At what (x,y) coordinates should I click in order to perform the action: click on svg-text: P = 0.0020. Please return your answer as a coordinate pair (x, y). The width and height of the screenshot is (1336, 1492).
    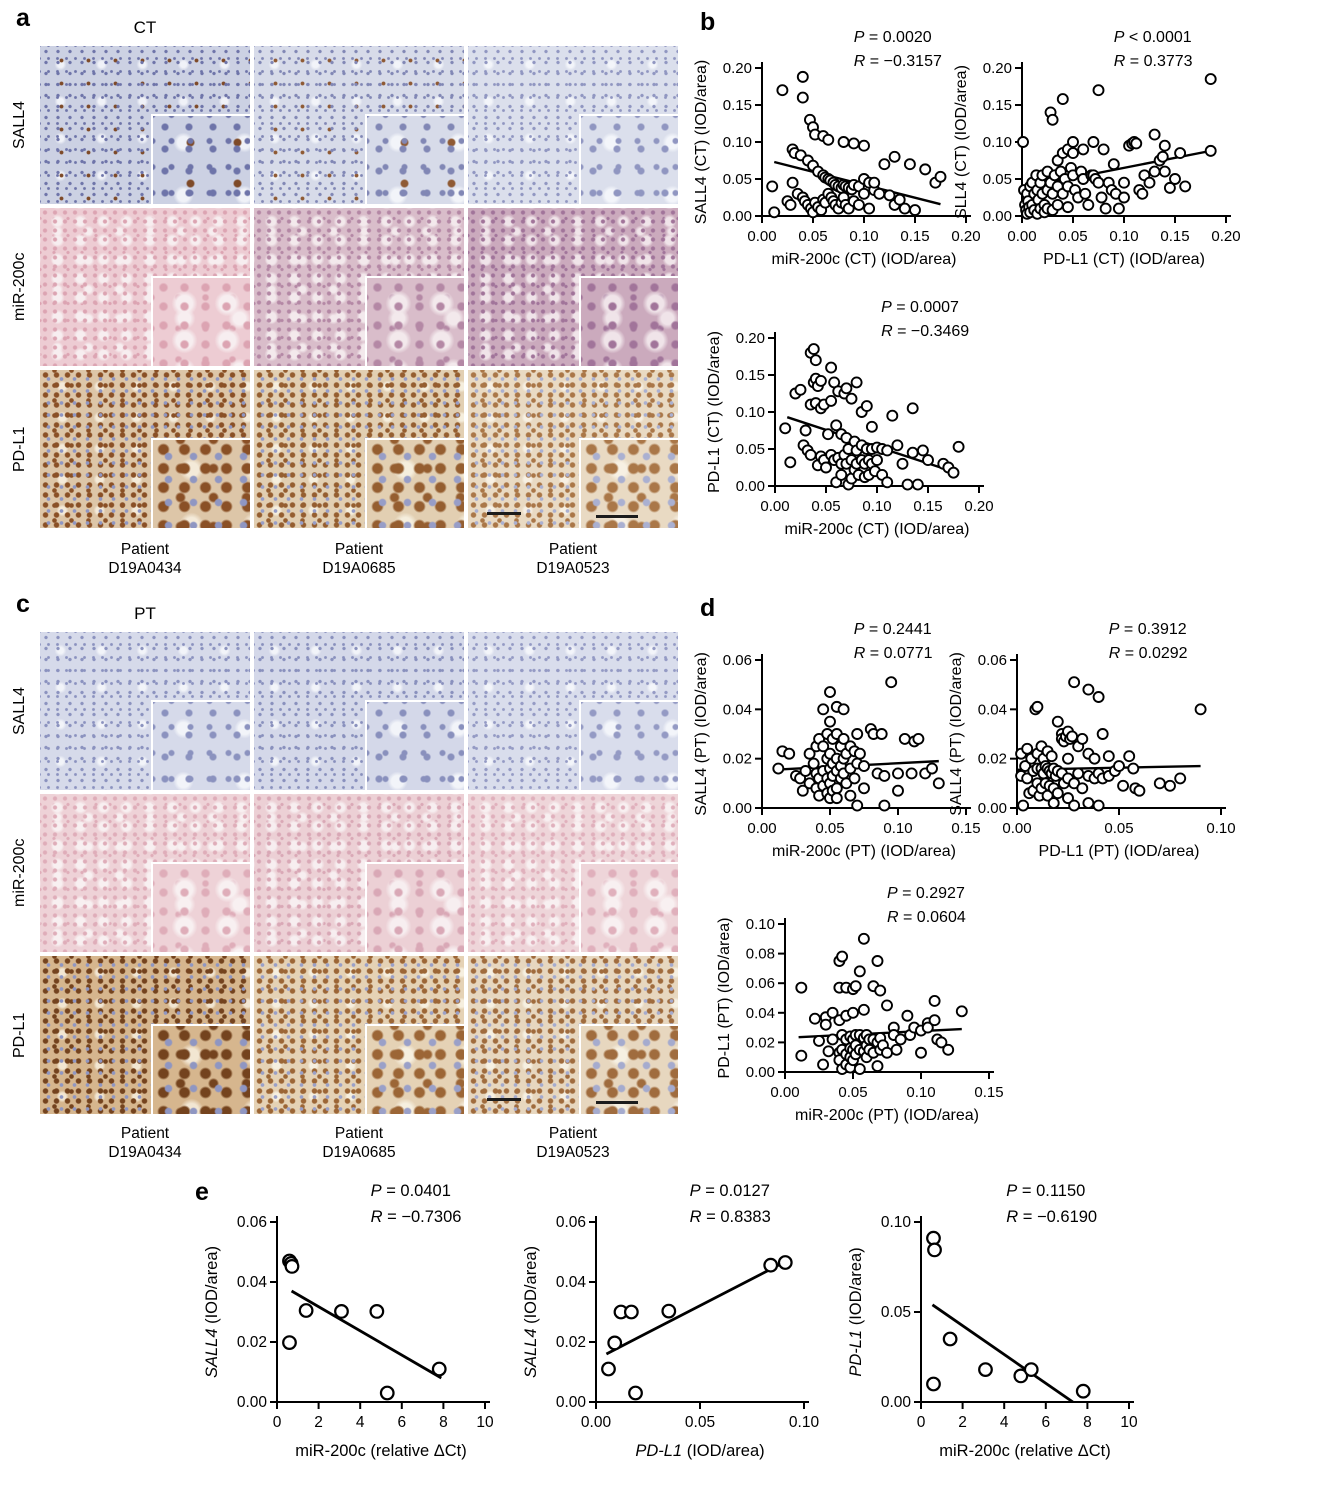
    Looking at the image, I should click on (893, 37).